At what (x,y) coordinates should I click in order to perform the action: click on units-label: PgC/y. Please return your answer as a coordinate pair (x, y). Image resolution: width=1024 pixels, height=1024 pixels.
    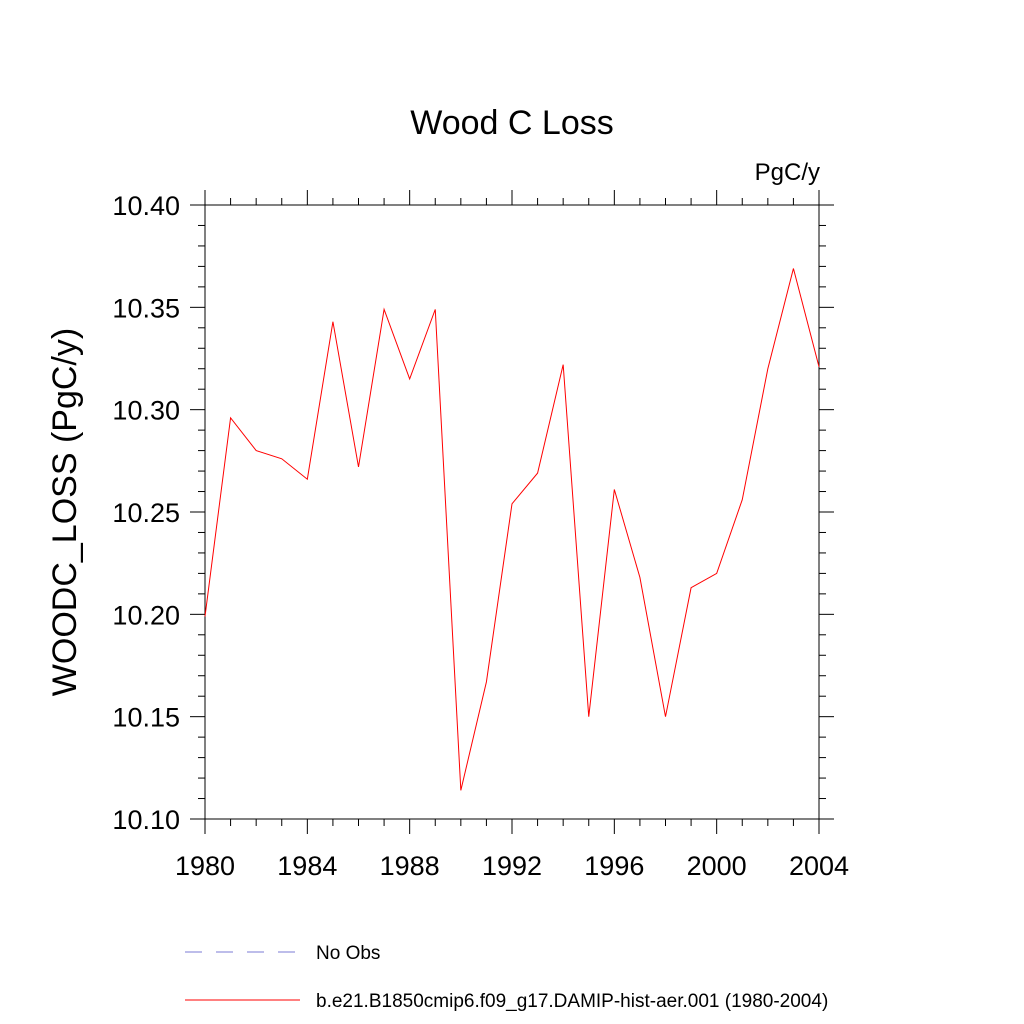
    Looking at the image, I should click on (787, 172).